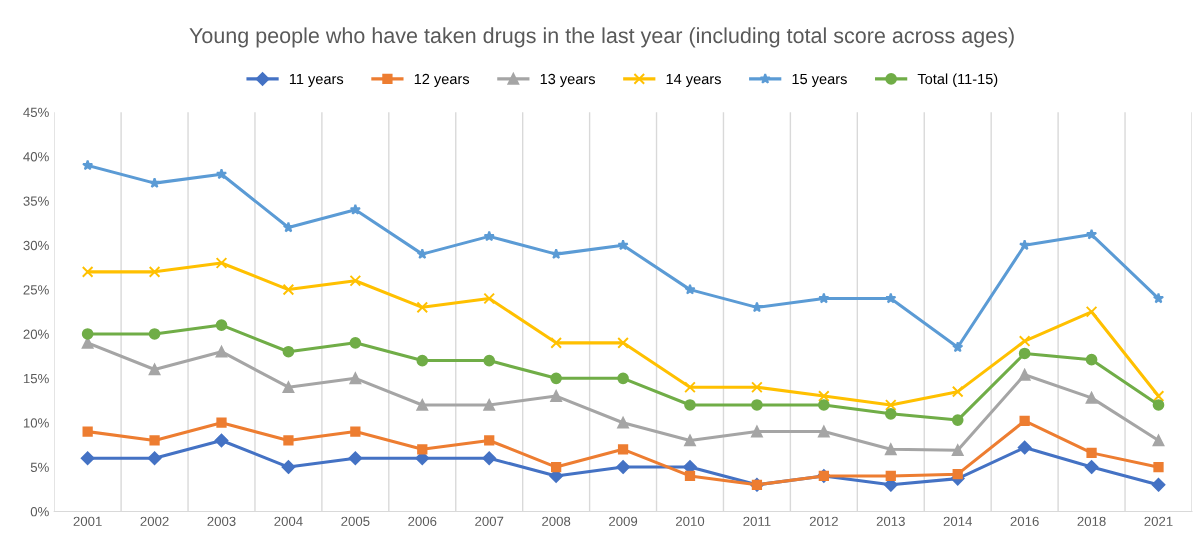 The height and width of the screenshot is (547, 1204). What do you see at coordinates (1091, 521) in the screenshot?
I see `x-tick-label: 2018` at bounding box center [1091, 521].